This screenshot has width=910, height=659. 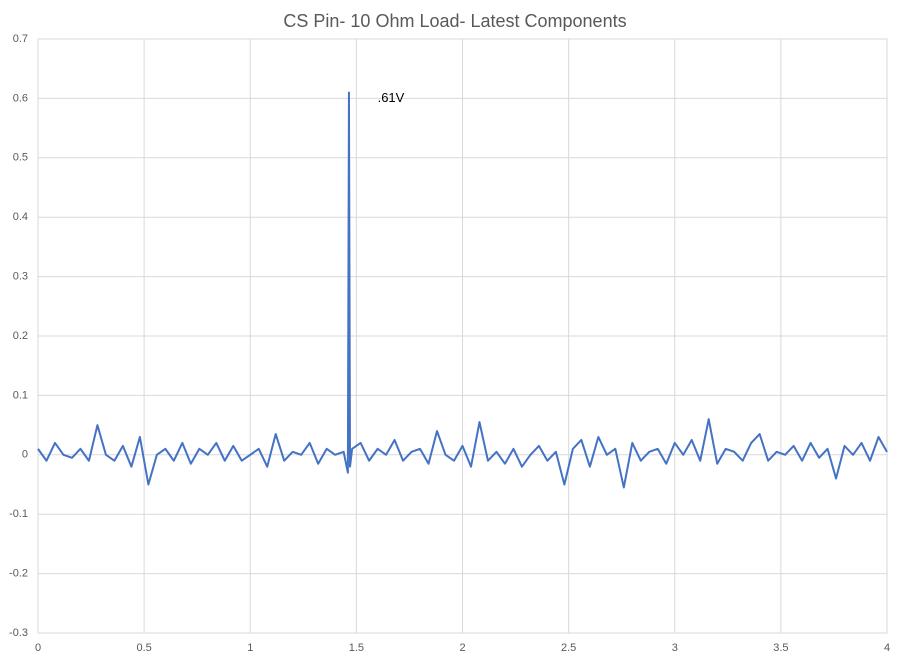 I want to click on y-tick-label: 0.2, so click(x=20, y=336).